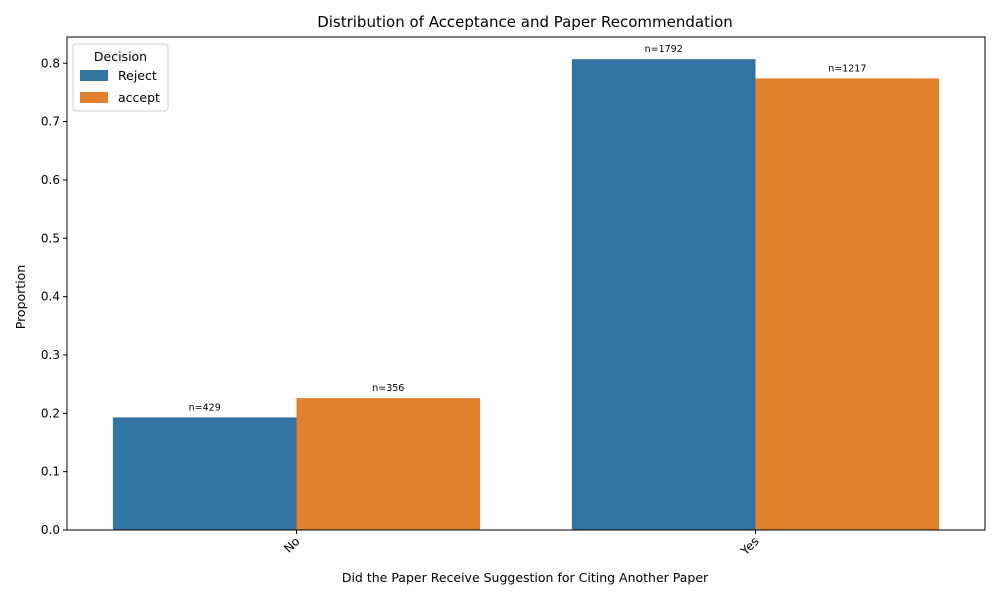  What do you see at coordinates (50, 122) in the screenshot?
I see `y-tick-label: 0.7` at bounding box center [50, 122].